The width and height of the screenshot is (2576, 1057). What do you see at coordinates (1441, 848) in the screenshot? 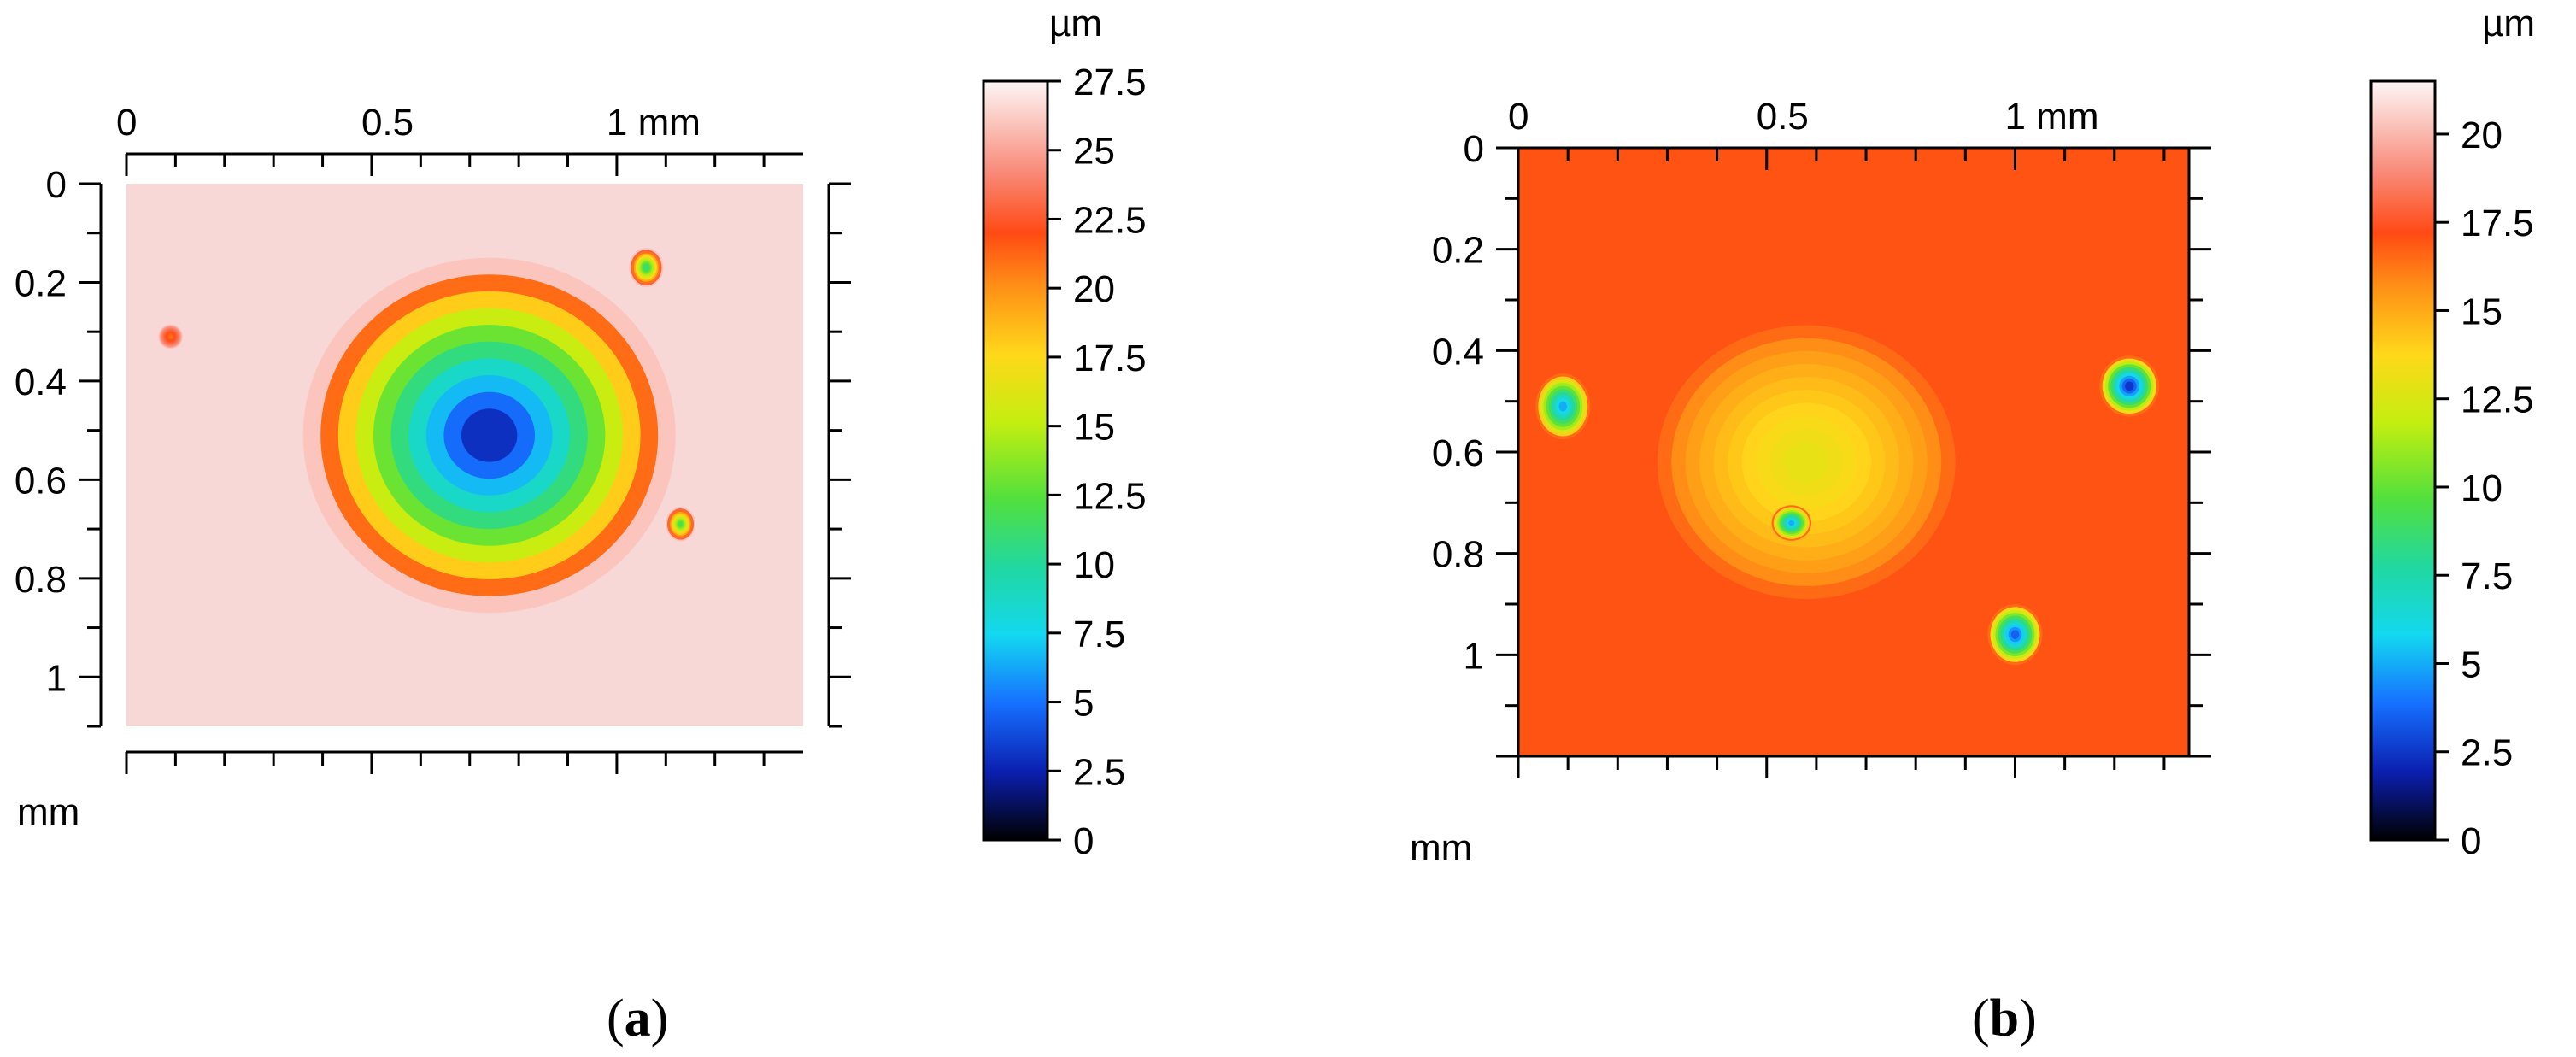
I see `axis-unit-label-b: mm` at bounding box center [1441, 848].